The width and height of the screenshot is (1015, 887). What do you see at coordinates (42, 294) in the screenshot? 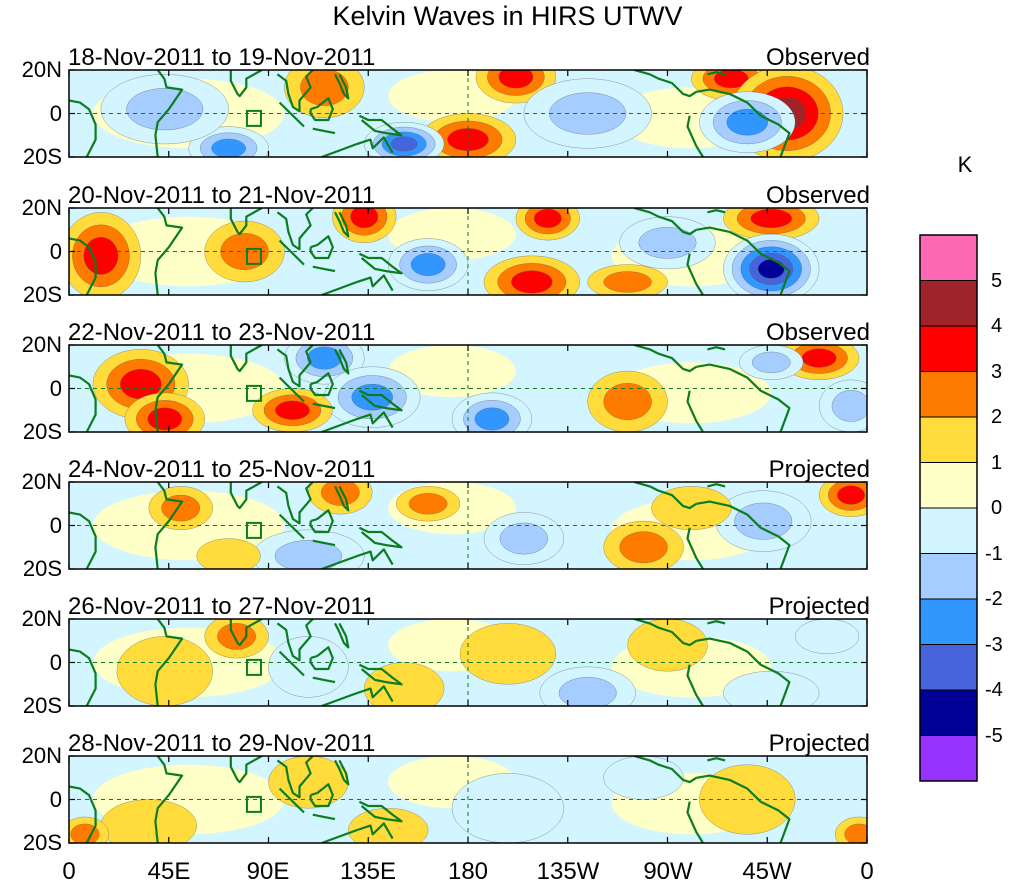
I see `lat-tick-label: 20S` at bounding box center [42, 294].